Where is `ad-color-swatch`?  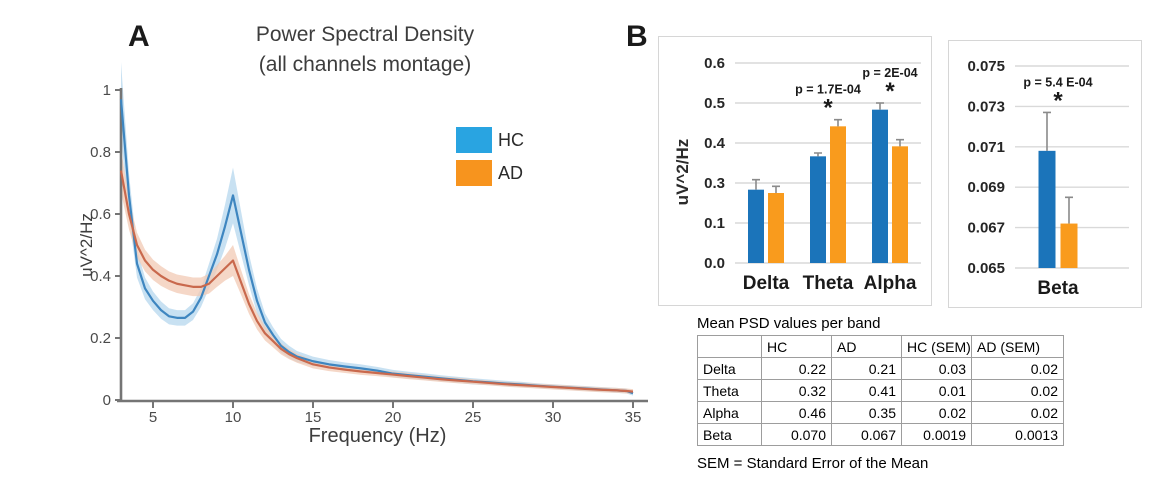 ad-color-swatch is located at coordinates (474, 173).